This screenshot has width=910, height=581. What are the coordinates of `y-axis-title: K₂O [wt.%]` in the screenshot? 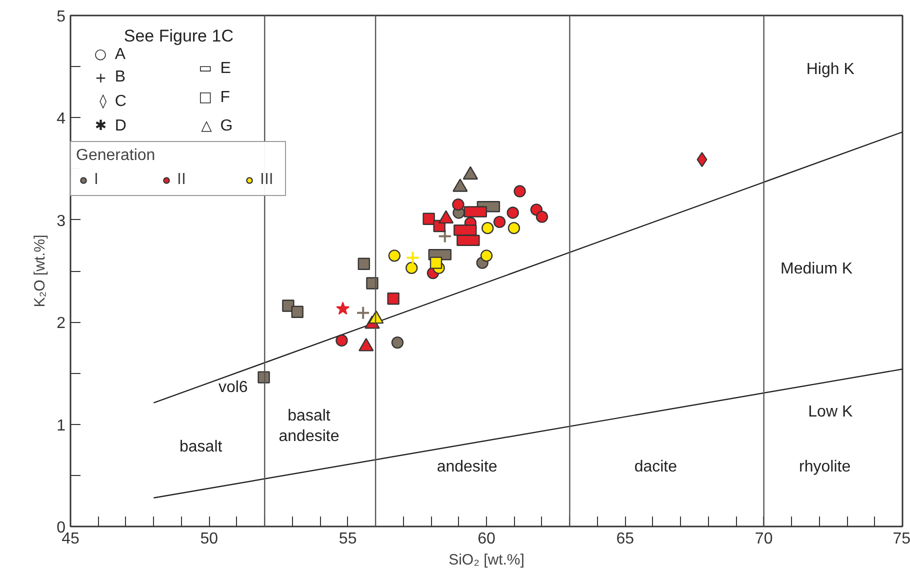 It's located at (40, 271).